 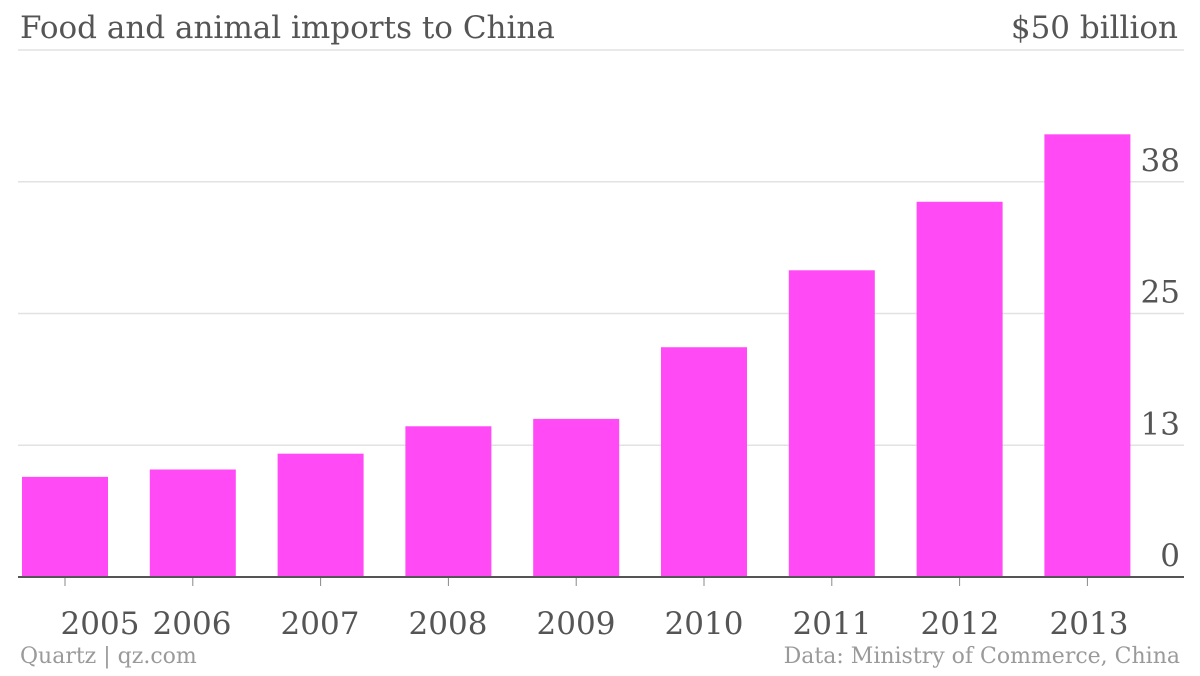 I want to click on x-tick-label: 2008, so click(x=448, y=624).